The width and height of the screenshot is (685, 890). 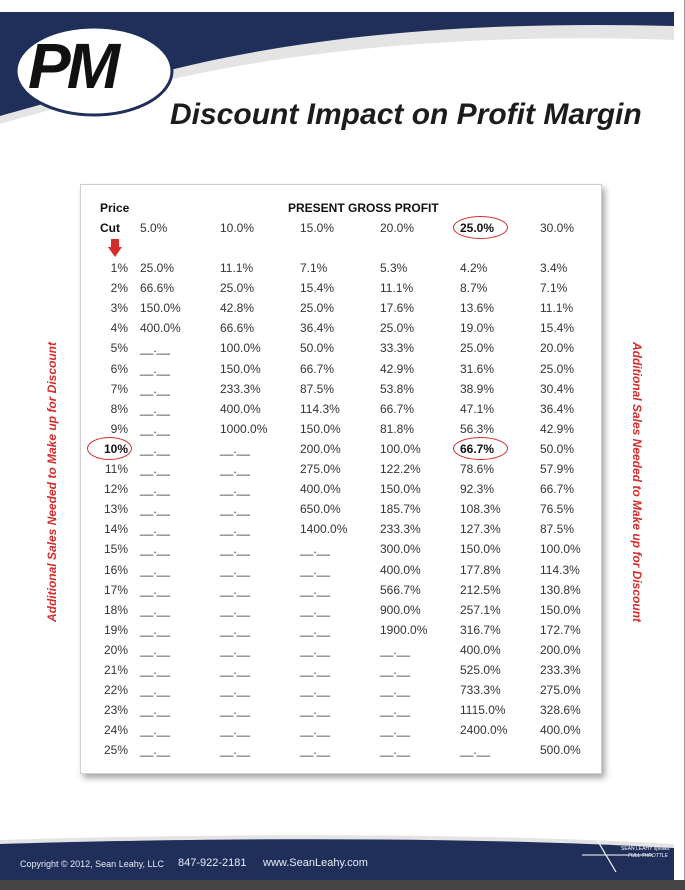 I want to click on table-cell: 66.7%, so click(x=397, y=408).